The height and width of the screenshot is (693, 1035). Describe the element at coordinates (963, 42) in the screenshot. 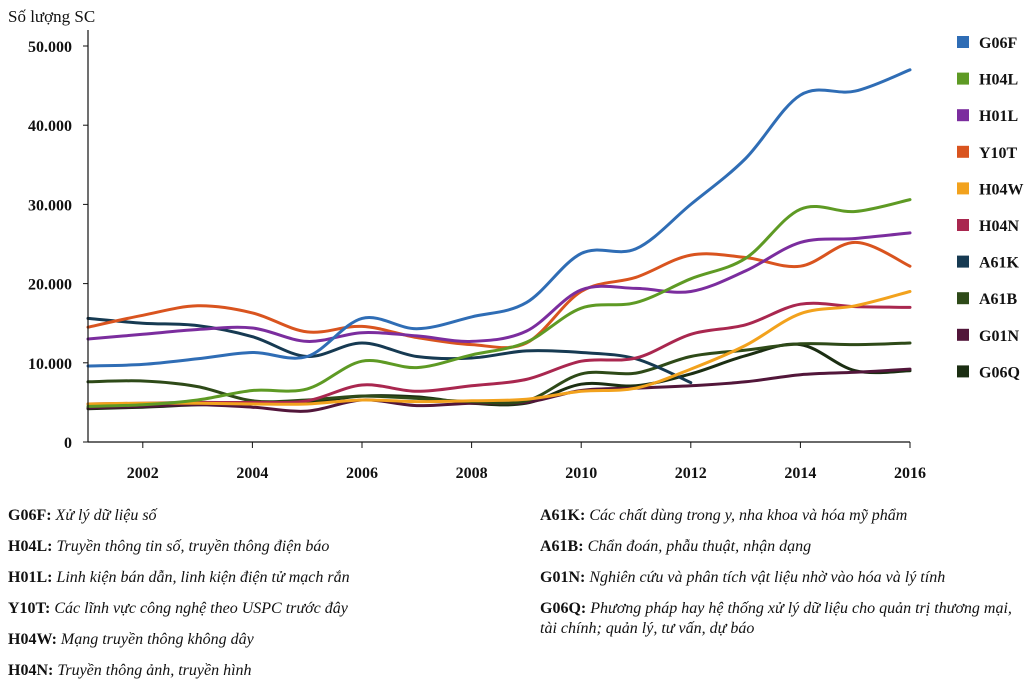

I see `legend-swatch-g06f` at that location.